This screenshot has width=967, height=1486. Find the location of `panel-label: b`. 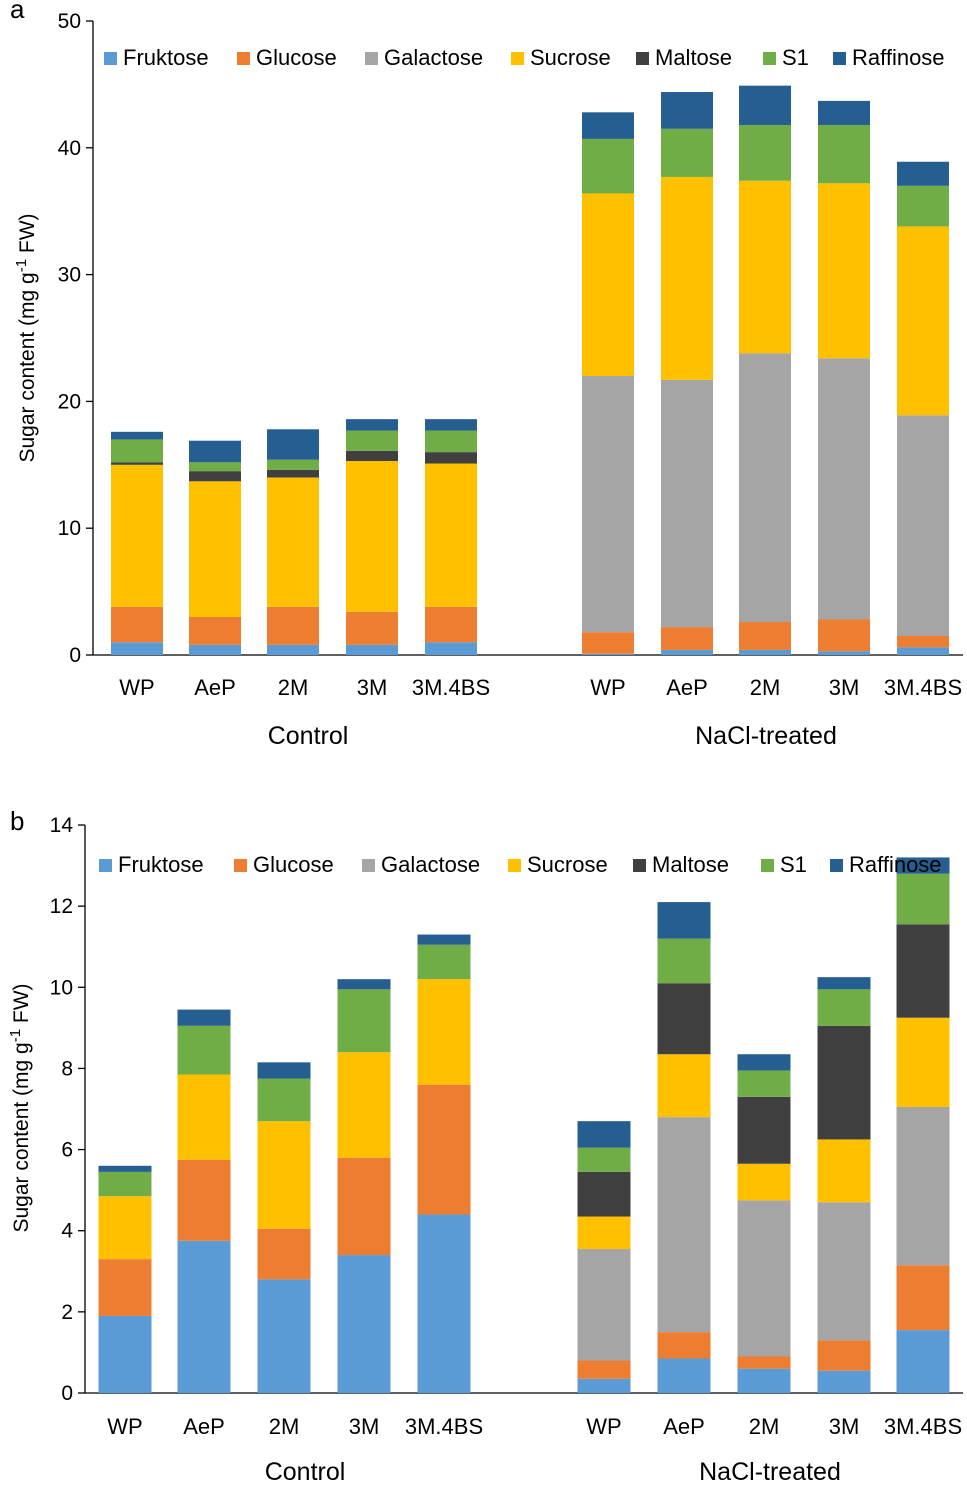

panel-label: b is located at coordinates (17, 821).